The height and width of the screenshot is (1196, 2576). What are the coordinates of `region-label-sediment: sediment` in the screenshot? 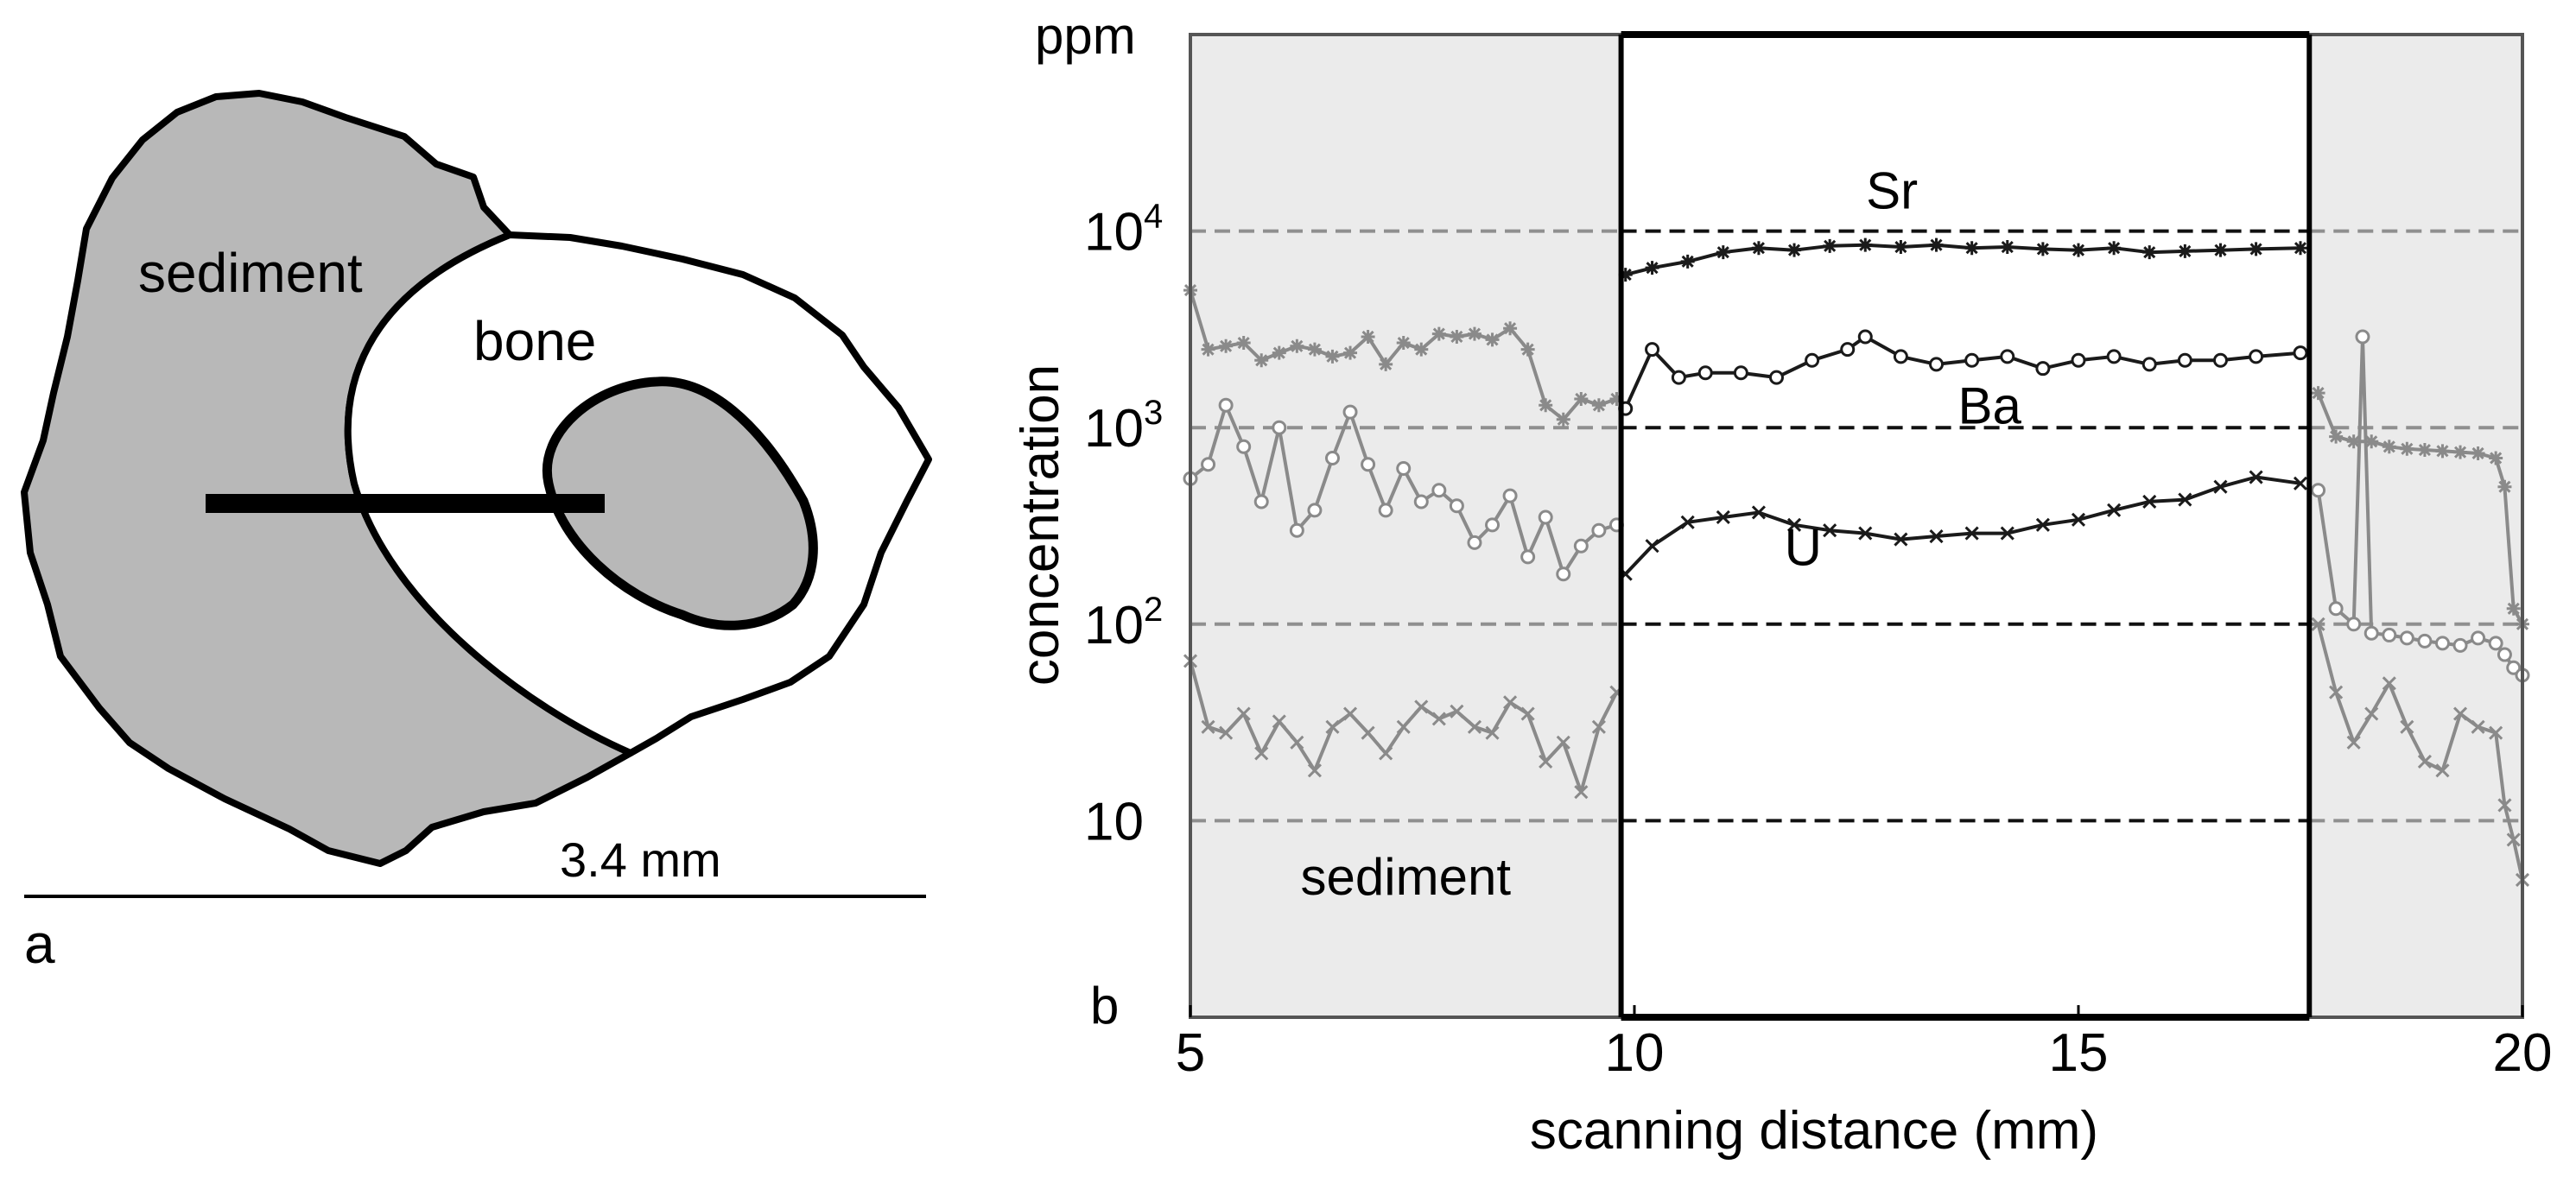 It's located at (1406, 877).